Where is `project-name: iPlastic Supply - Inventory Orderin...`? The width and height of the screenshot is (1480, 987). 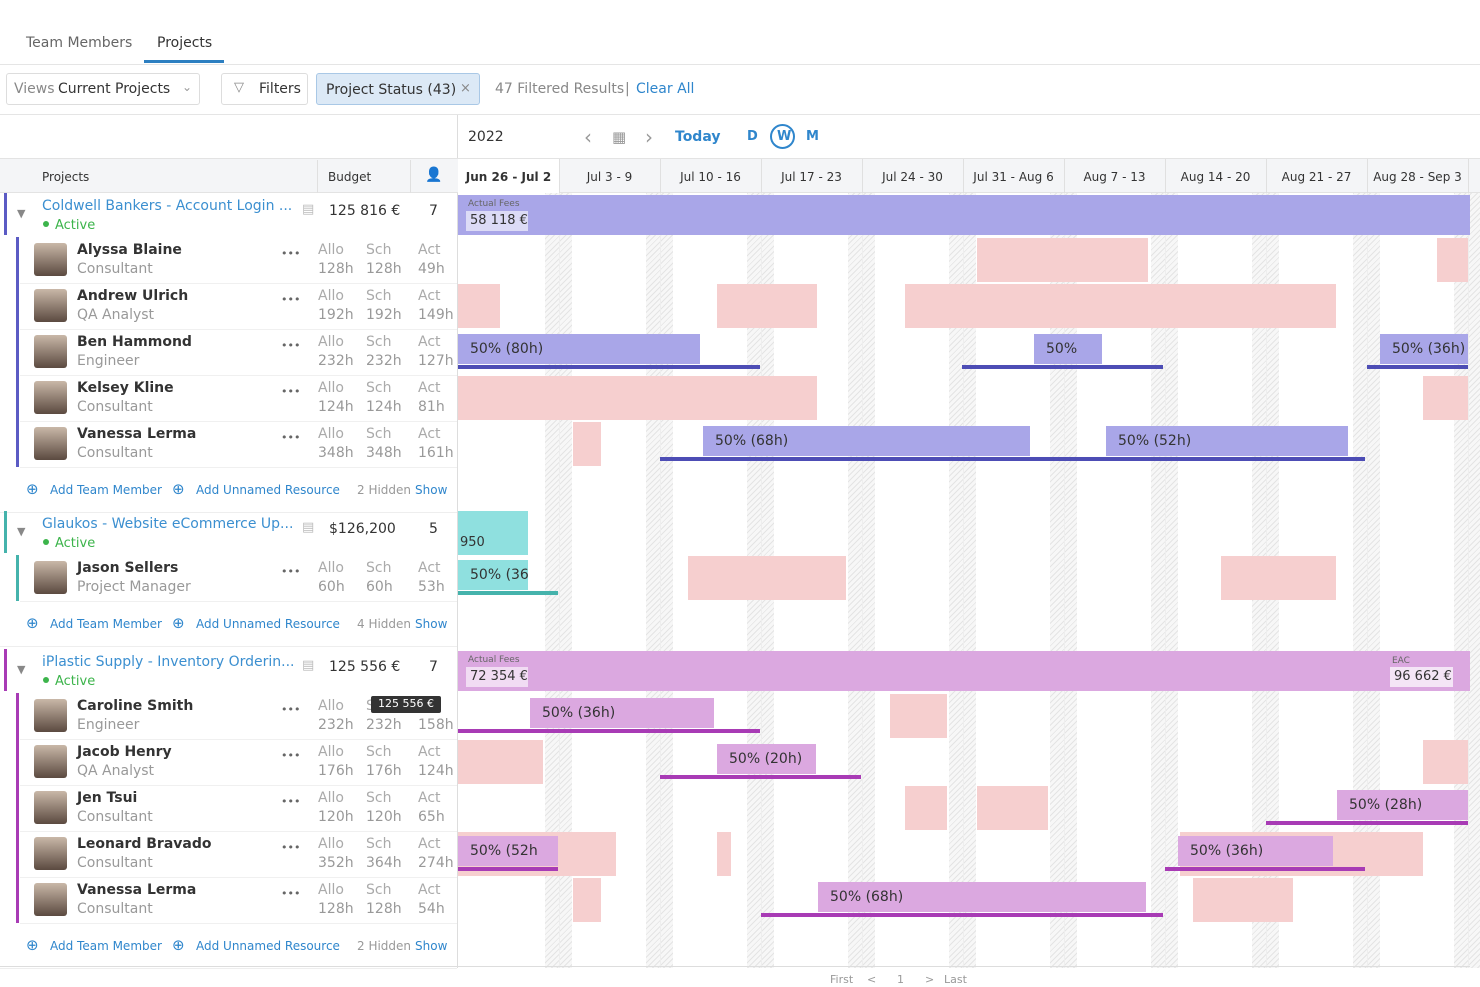 project-name: iPlastic Supply - Inventory Orderin... is located at coordinates (168, 662).